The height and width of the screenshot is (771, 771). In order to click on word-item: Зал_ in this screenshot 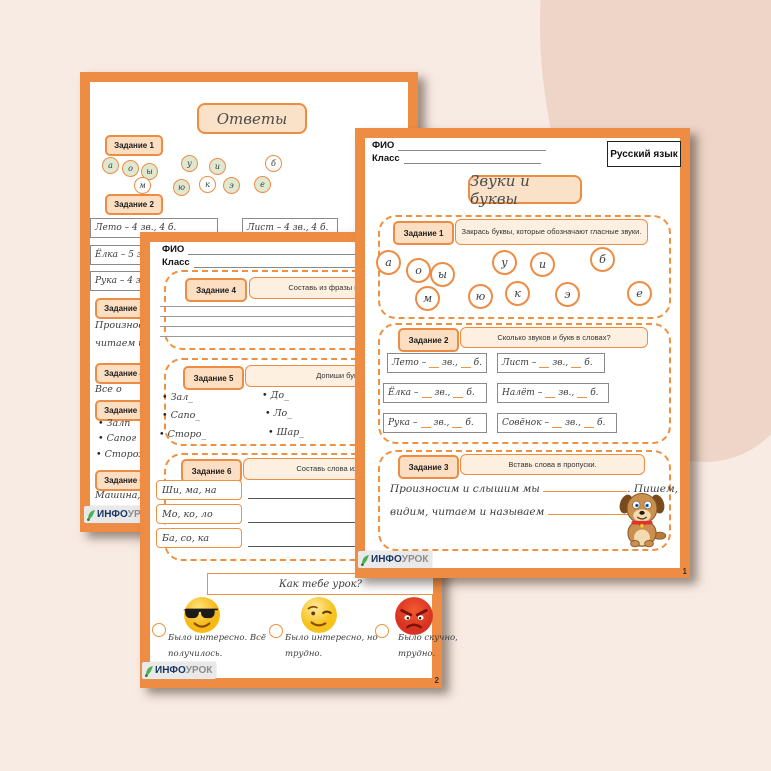, I will do `click(177, 397)`.